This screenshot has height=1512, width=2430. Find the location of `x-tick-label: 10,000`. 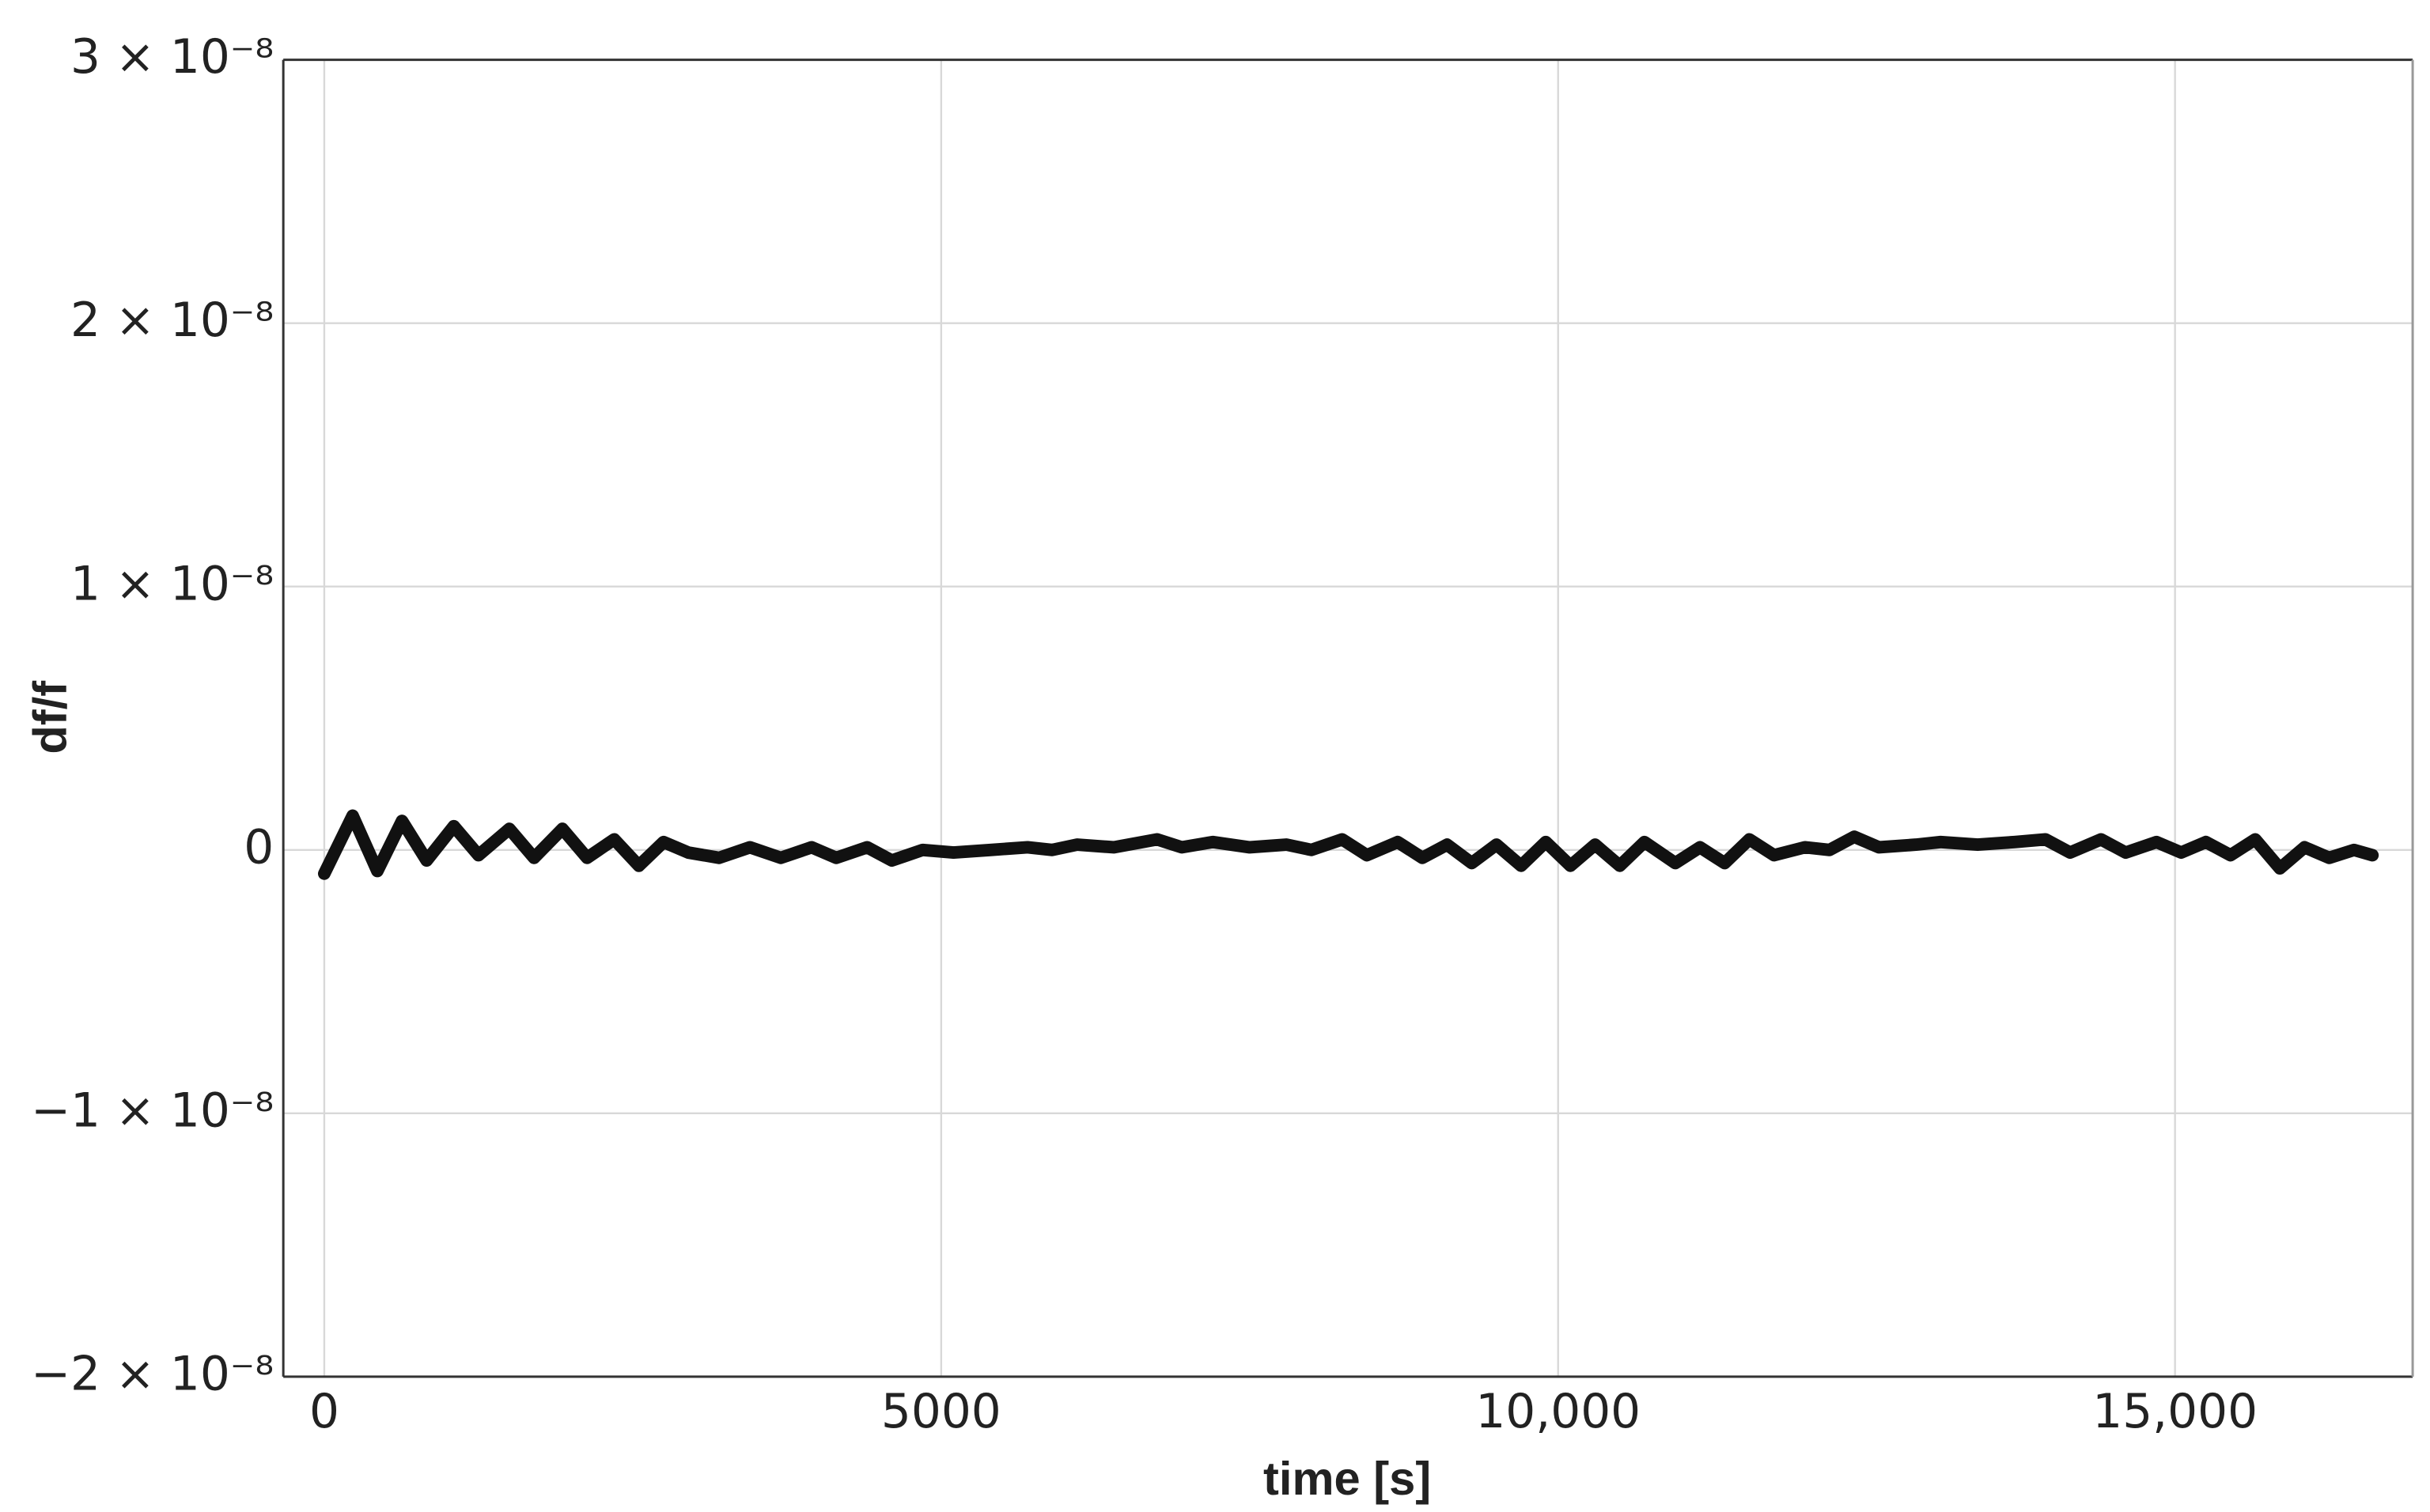

x-tick-label: 10,000 is located at coordinates (1558, 1412).